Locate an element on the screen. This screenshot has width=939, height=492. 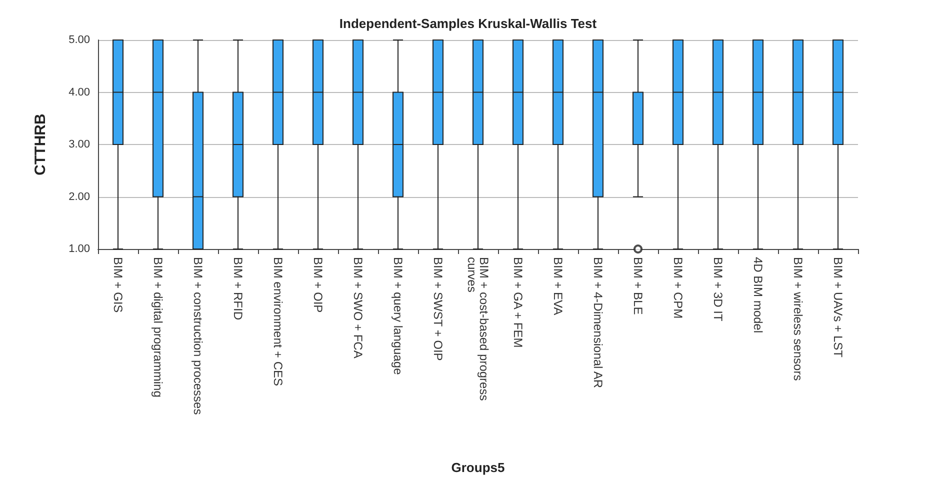
x-tick-label: BIM + OIP is located at coordinates (318, 285).